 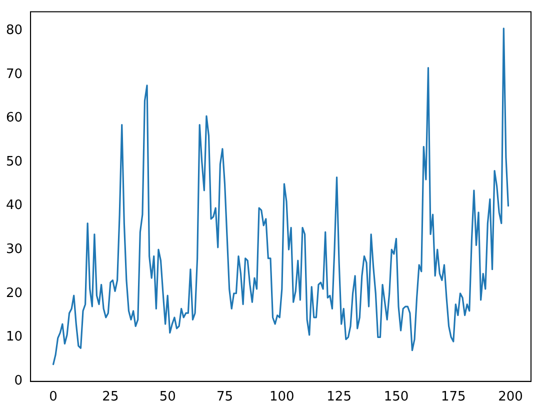 I want to click on y-tick-label: 80, so click(x=14, y=30).